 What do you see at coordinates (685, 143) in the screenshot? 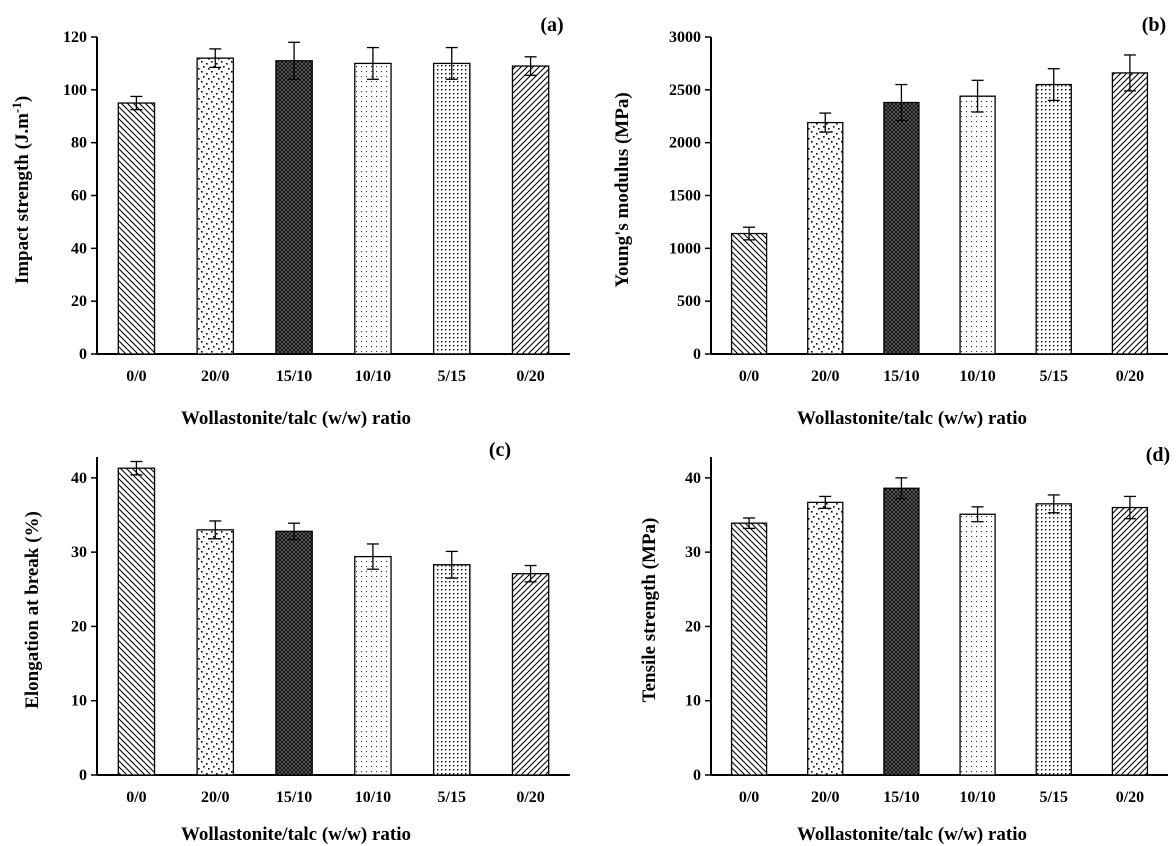
I see `y-tick-label-b: 2000` at bounding box center [685, 143].